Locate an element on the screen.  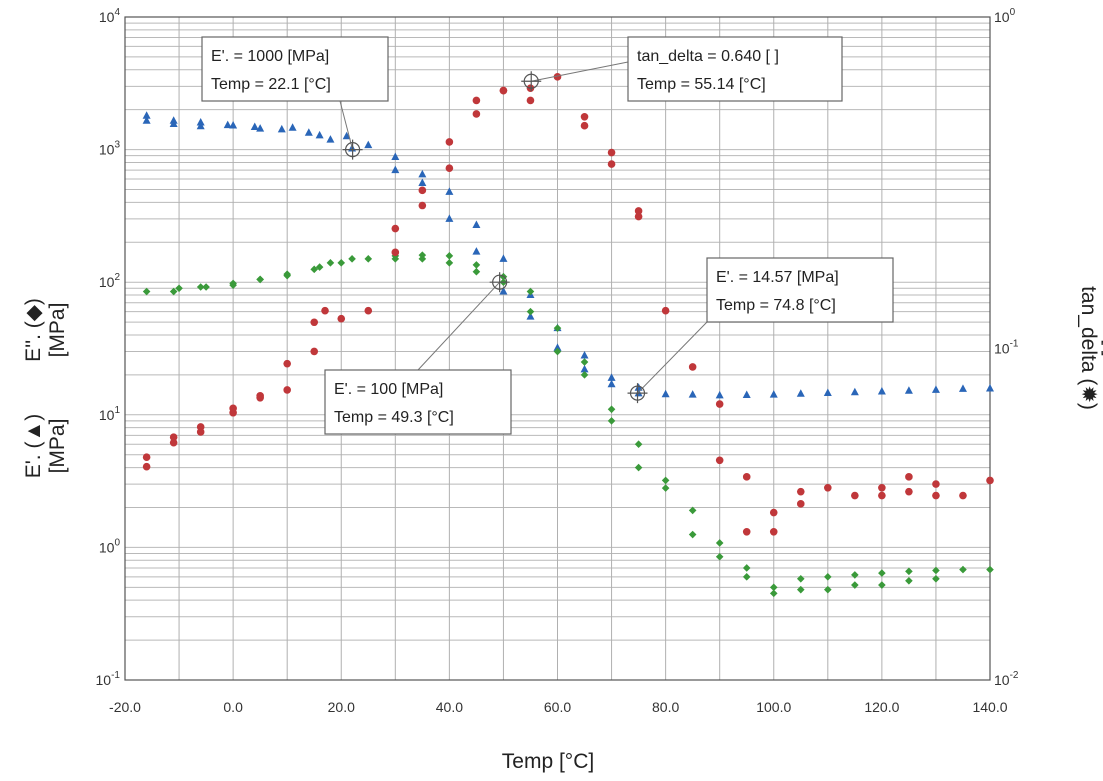
annotation-line2: Temp = 49.3 [°C] is located at coordinates (394, 417).